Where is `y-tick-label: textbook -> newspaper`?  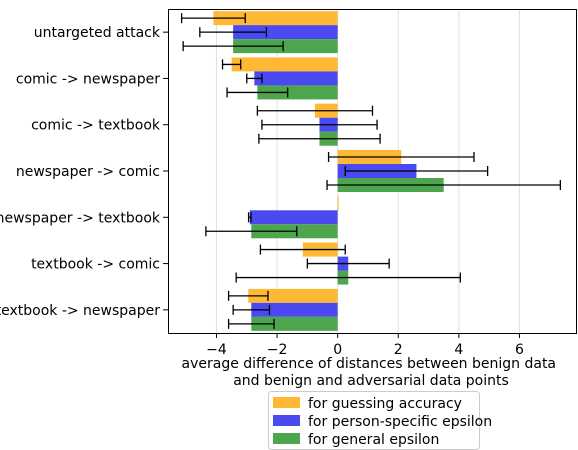 y-tick-label: textbook -> newspaper is located at coordinates (80, 311).